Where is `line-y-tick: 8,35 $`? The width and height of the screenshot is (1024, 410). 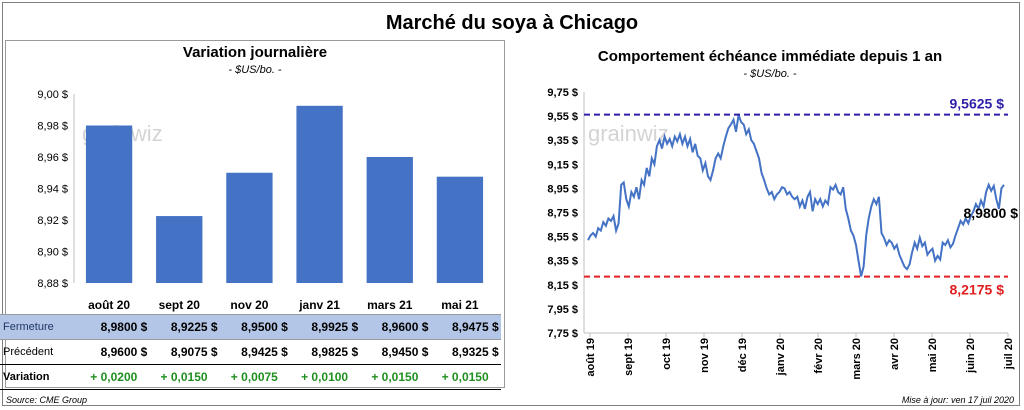 line-y-tick: 8,35 $ is located at coordinates (562, 262).